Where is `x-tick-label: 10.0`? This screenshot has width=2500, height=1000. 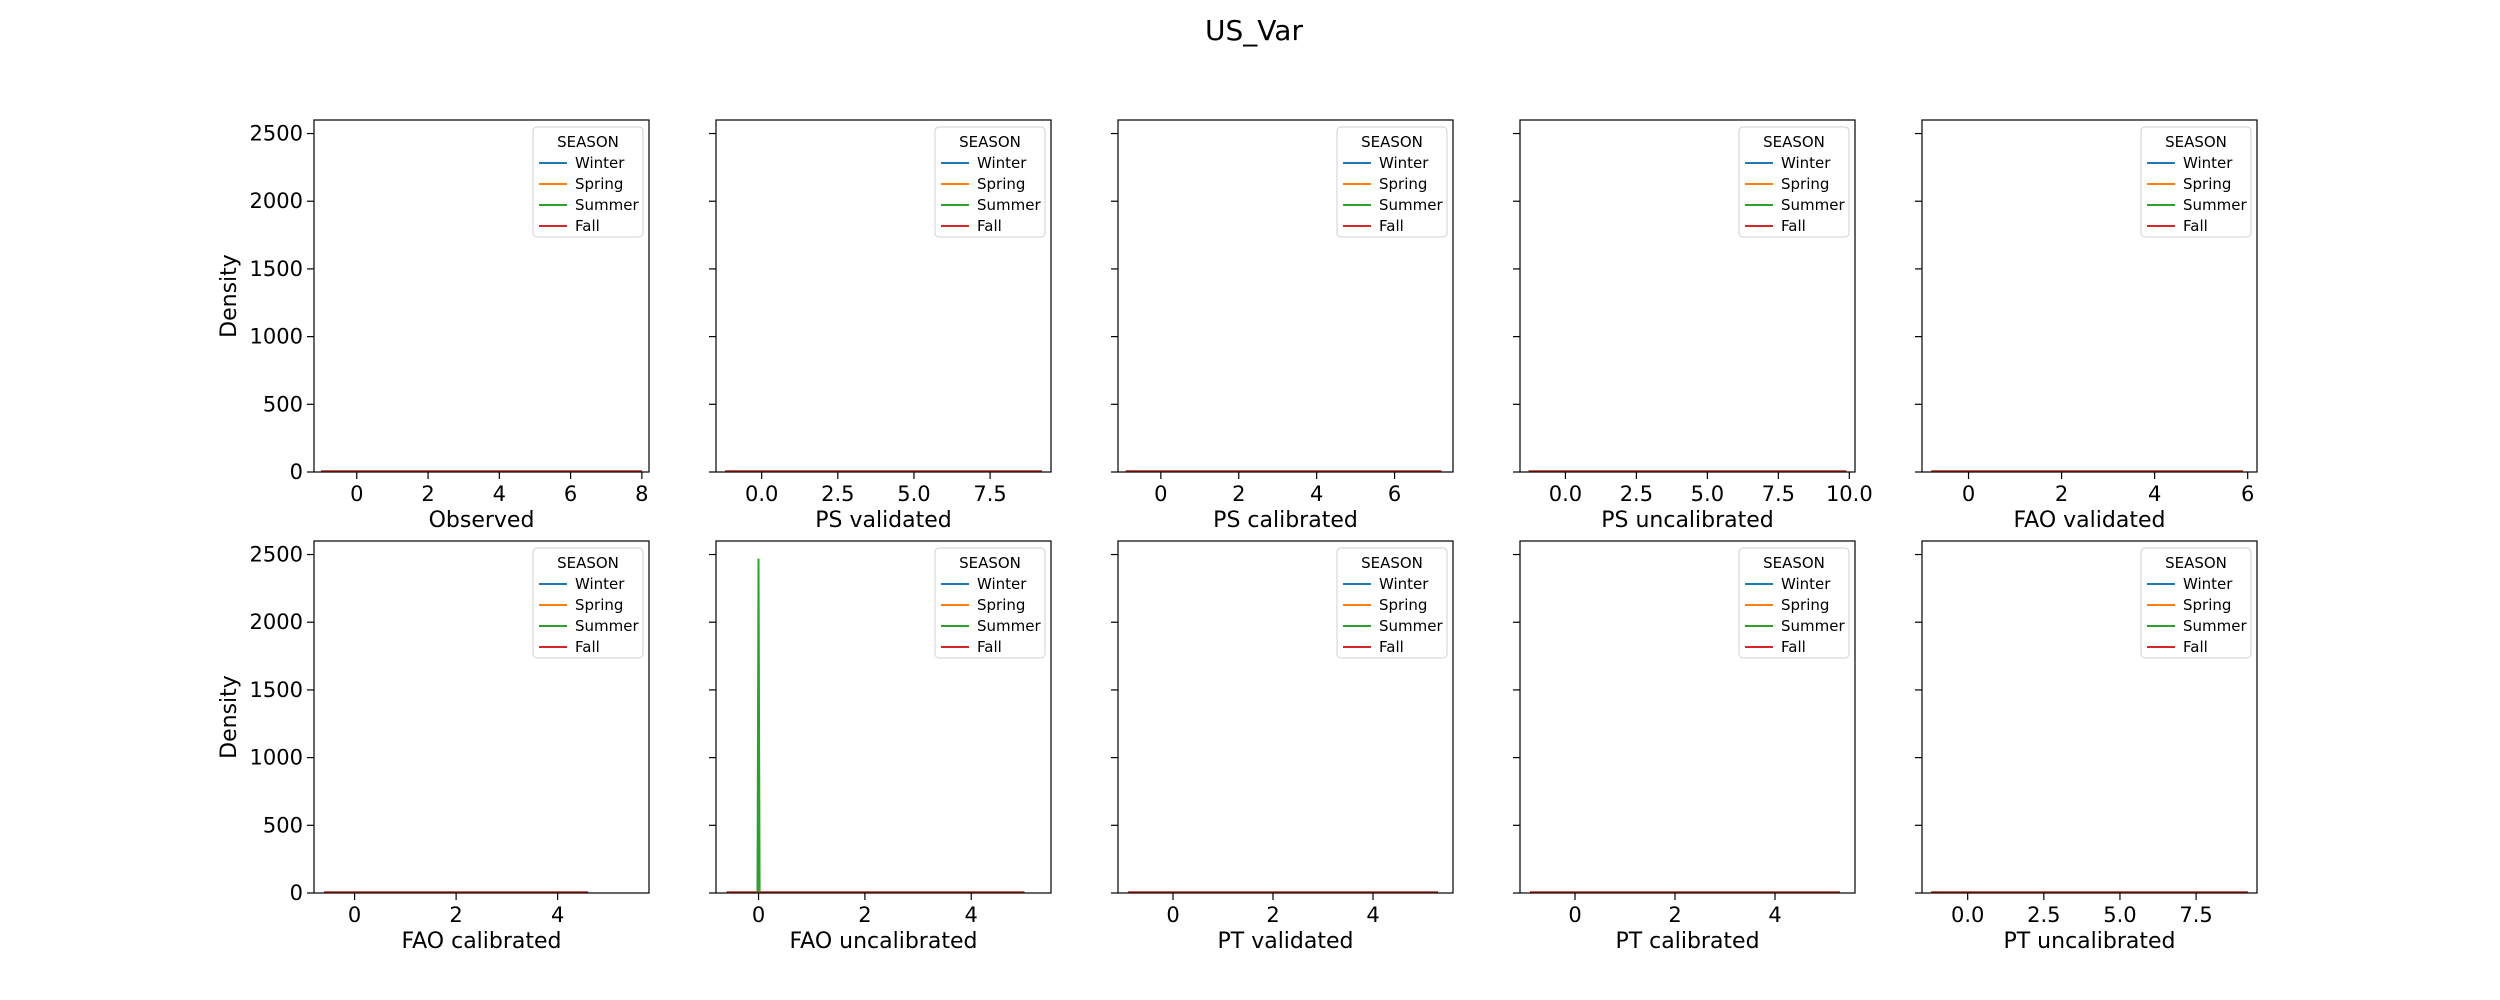 x-tick-label: 10.0 is located at coordinates (1849, 494).